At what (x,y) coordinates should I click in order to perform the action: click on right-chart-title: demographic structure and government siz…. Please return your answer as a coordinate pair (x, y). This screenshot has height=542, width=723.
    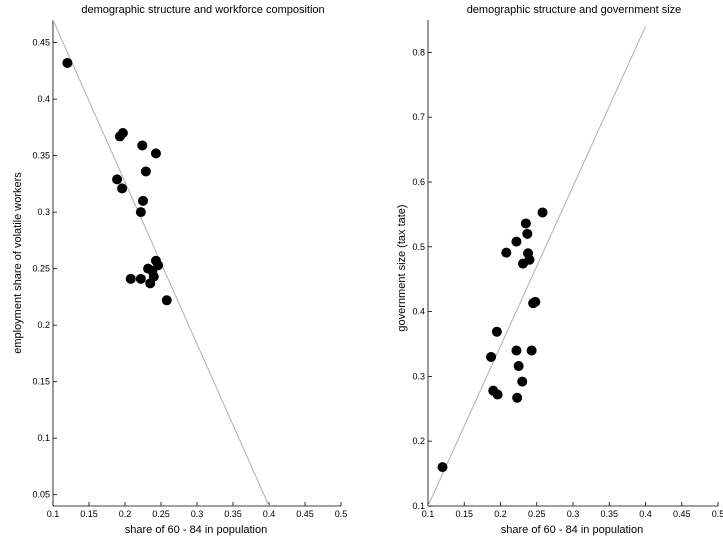
    Looking at the image, I should click on (574, 10).